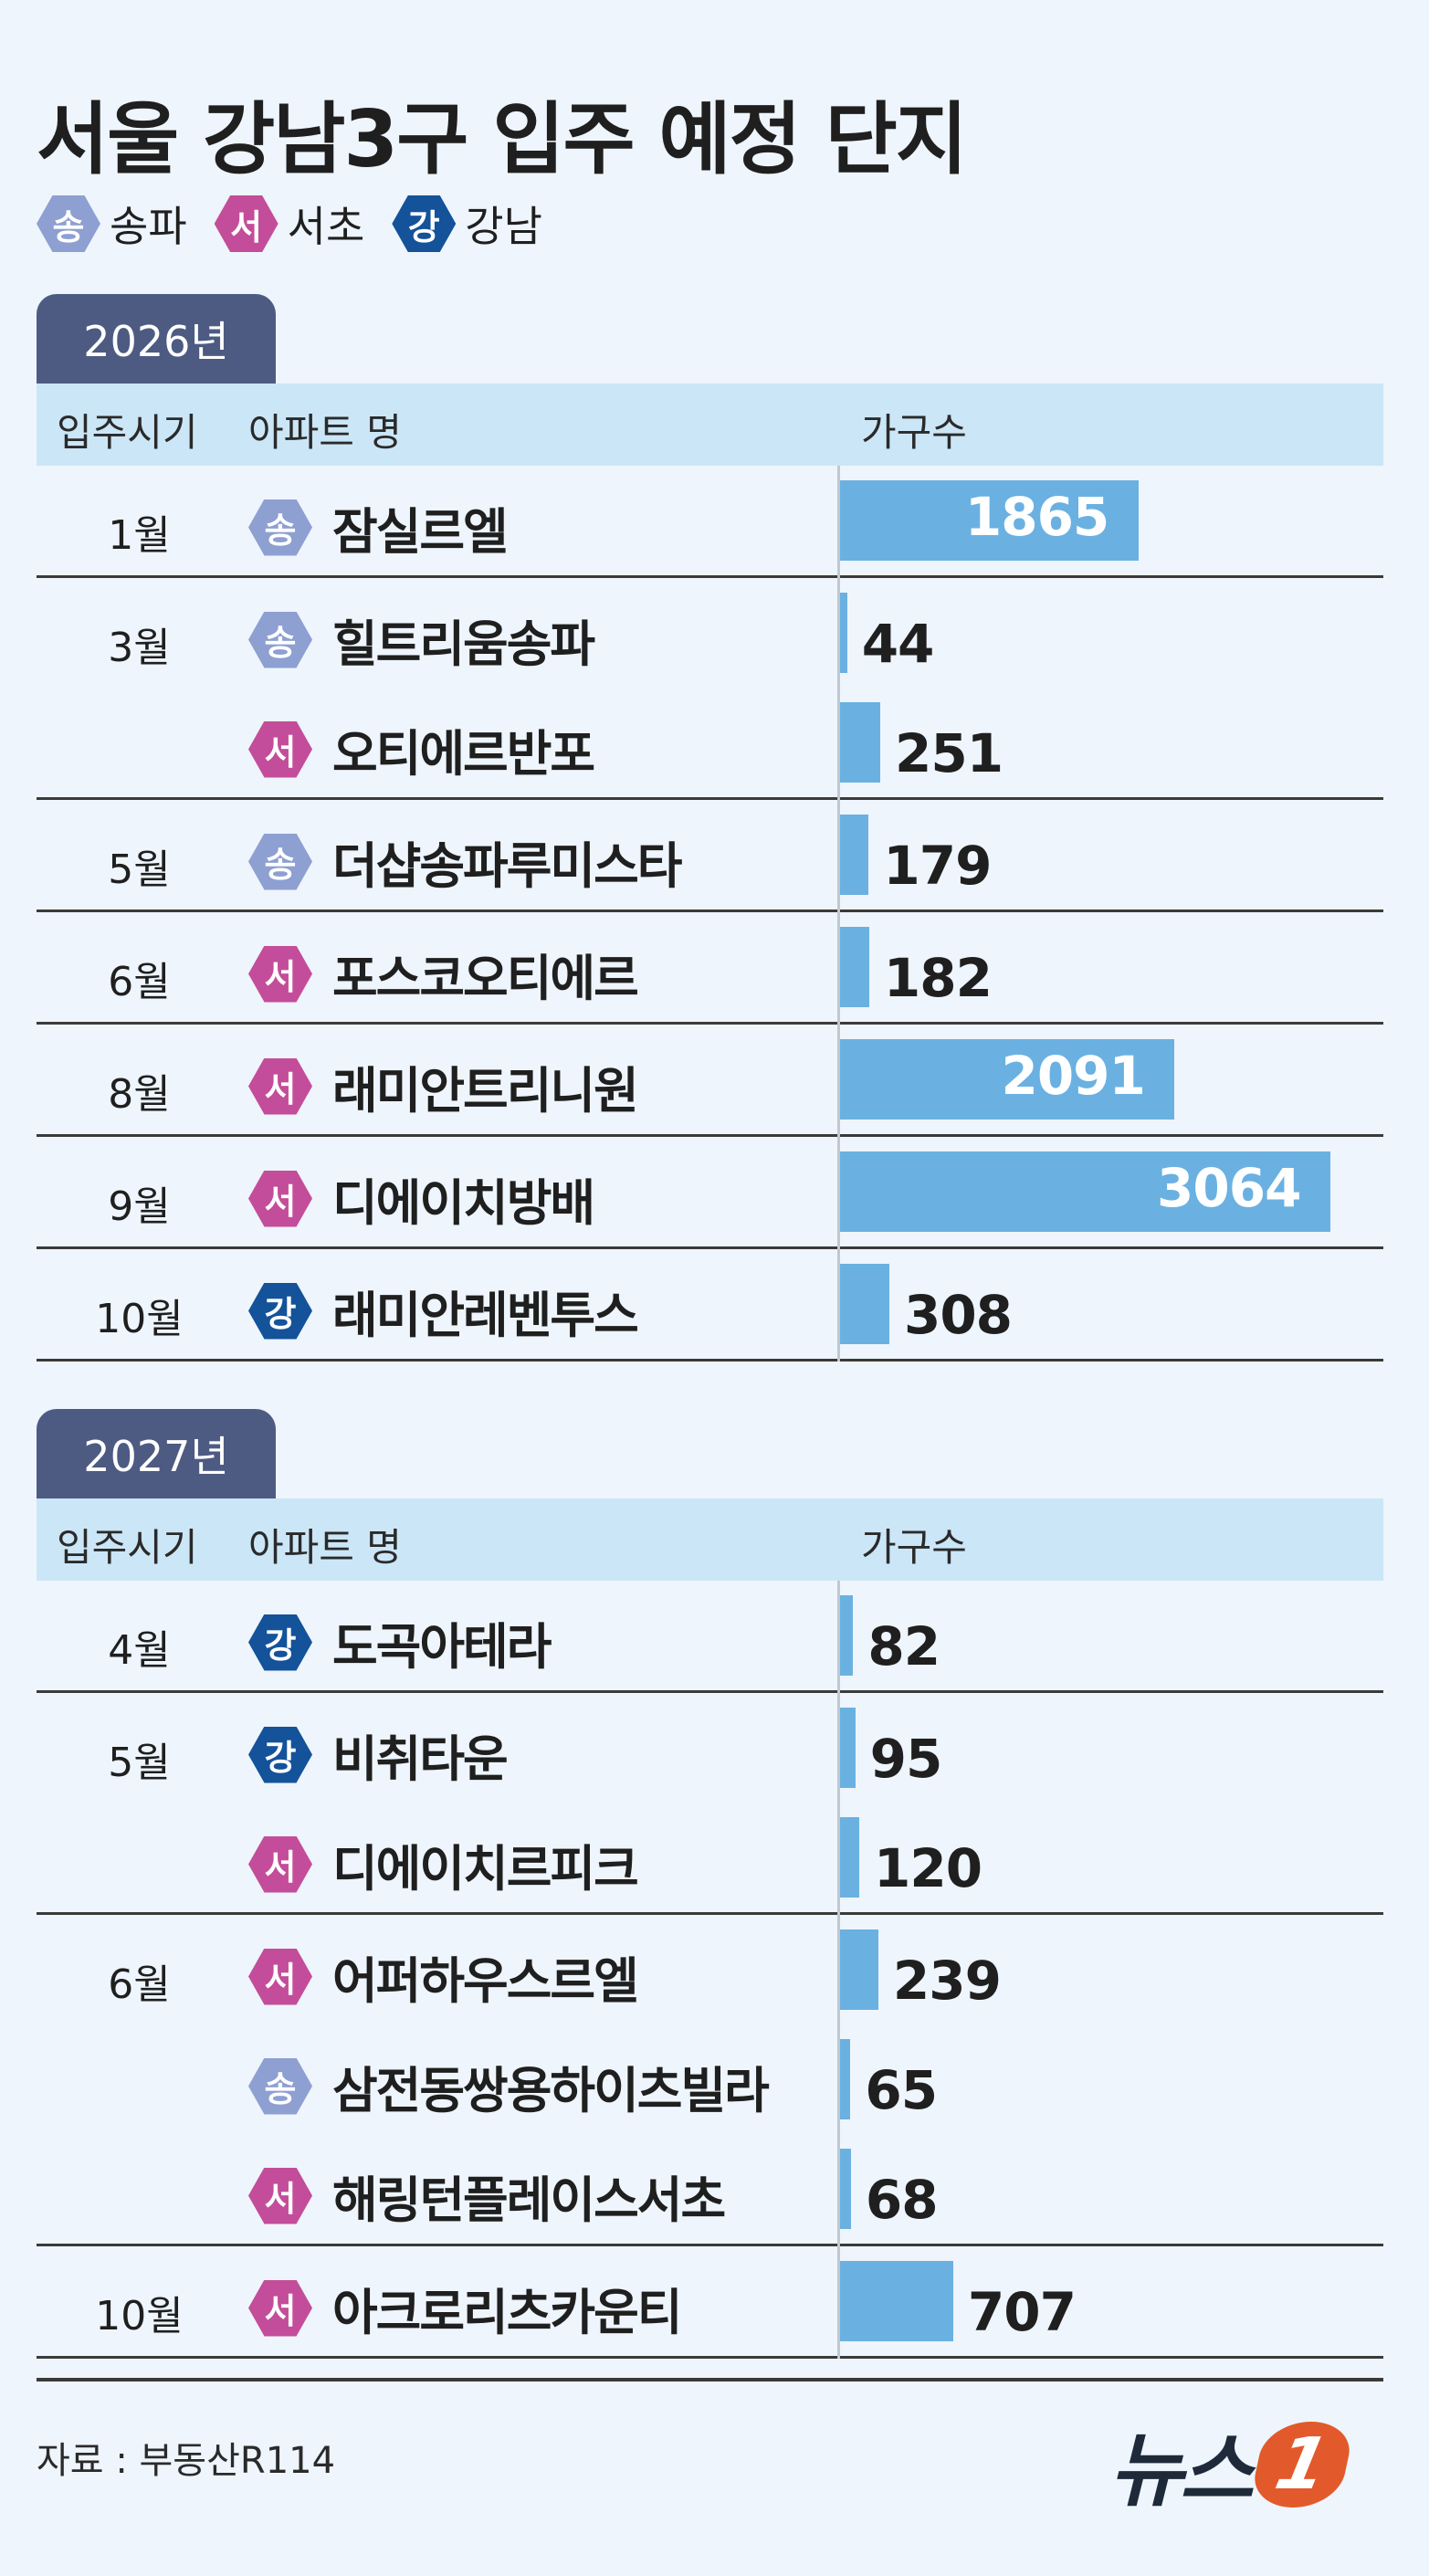 The image size is (1429, 2576). Describe the element at coordinates (710, 633) in the screenshot. I see `table-row: 3월 송 힐트리움송파 44` at that location.